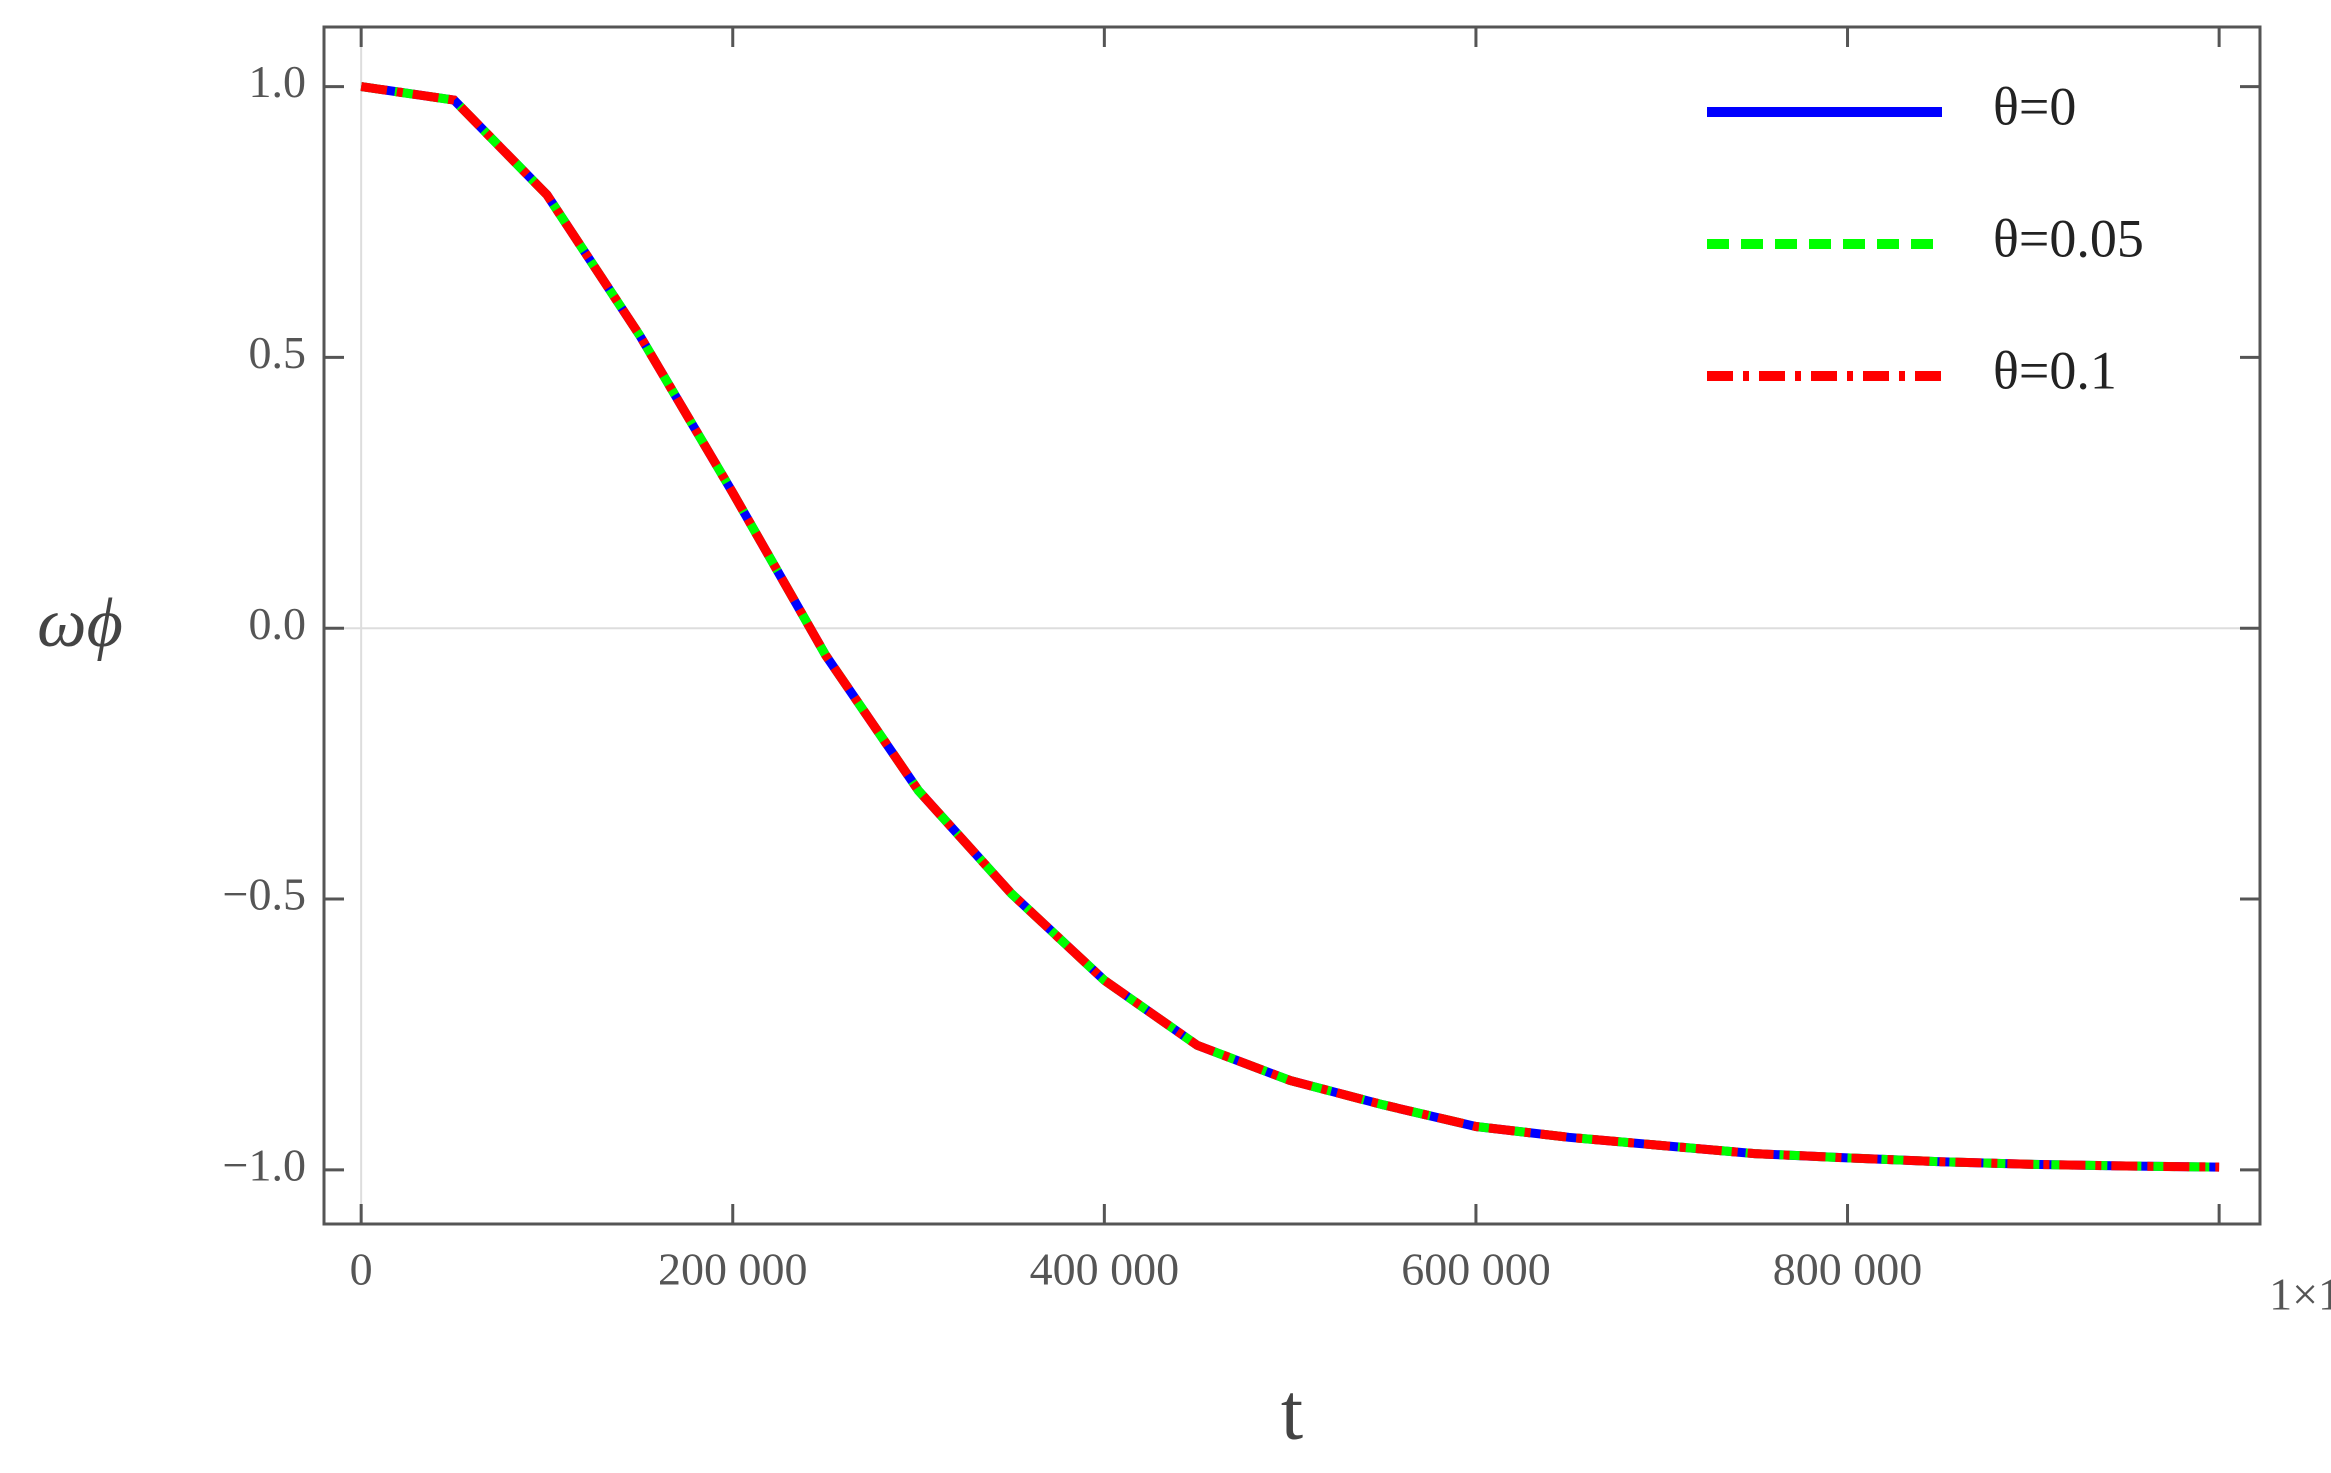  Describe the element at coordinates (278, 623) in the screenshot. I see `y-tick-label: 0.0` at that location.